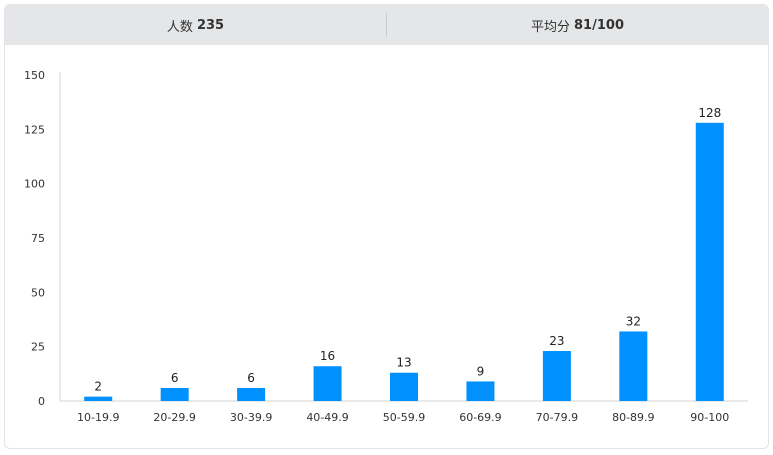 This screenshot has width=773, height=455. I want to click on x-tick-label: 70-79.9, so click(557, 417).